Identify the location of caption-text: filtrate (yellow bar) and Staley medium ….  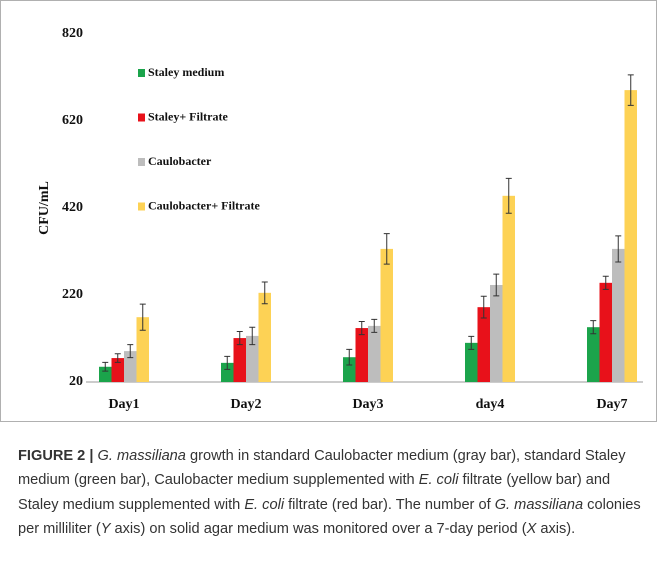
(314, 492).